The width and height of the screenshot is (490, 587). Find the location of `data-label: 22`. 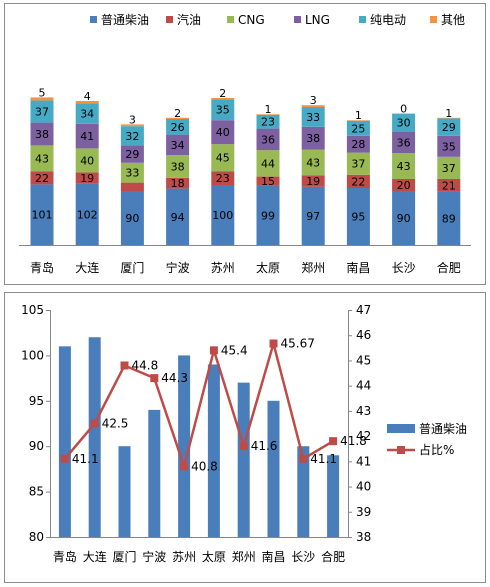

data-label: 22 is located at coordinates (358, 181).